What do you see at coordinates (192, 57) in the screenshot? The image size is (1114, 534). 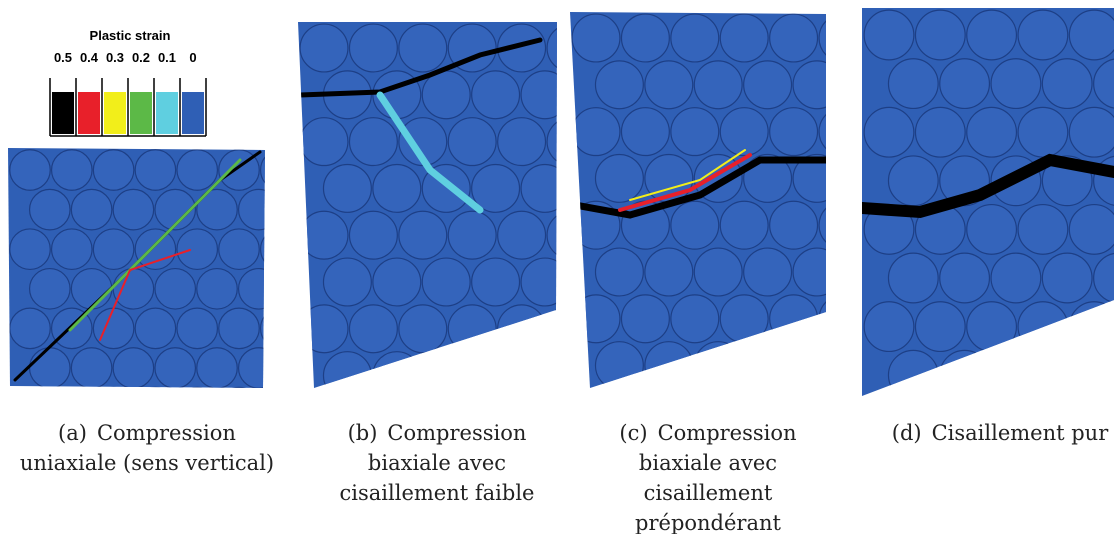 I see `legend-label: 0` at bounding box center [192, 57].